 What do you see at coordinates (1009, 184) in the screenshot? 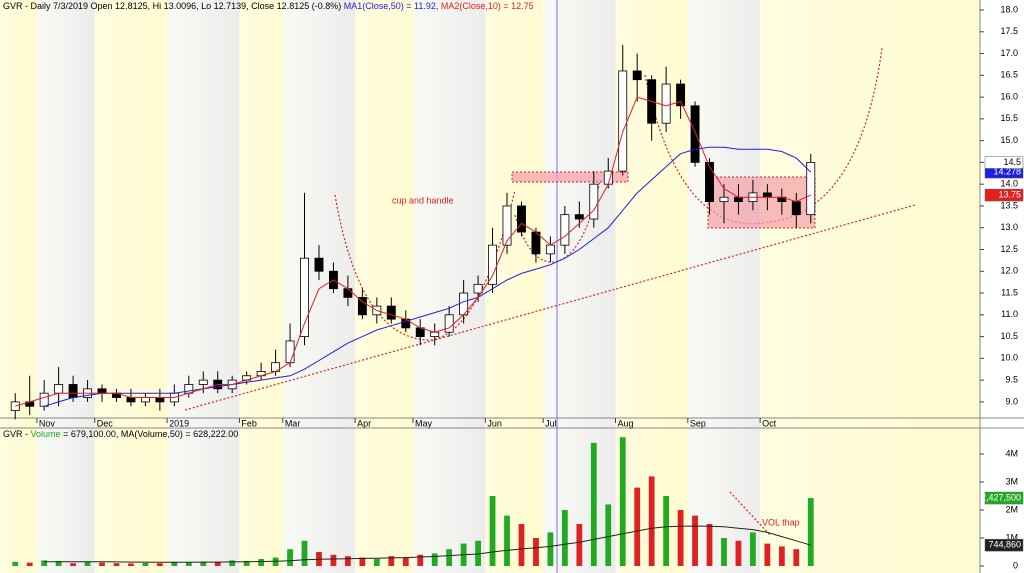
I see `y-tick-label: 14.0` at bounding box center [1009, 184].